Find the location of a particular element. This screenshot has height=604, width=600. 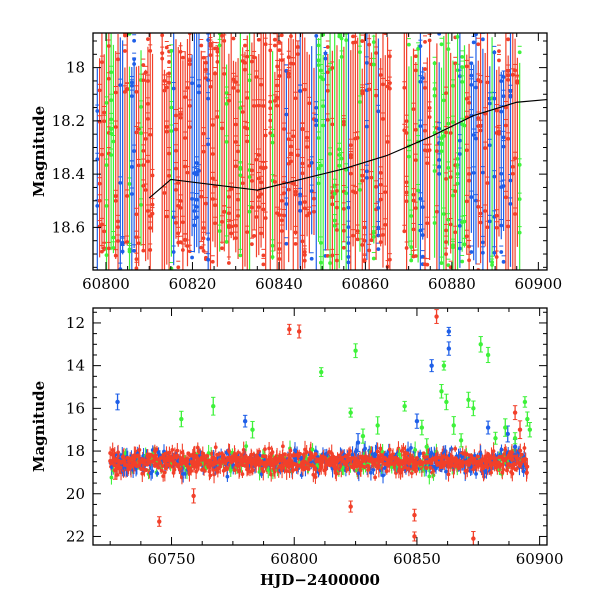

model-curve is located at coordinates (347, 148).